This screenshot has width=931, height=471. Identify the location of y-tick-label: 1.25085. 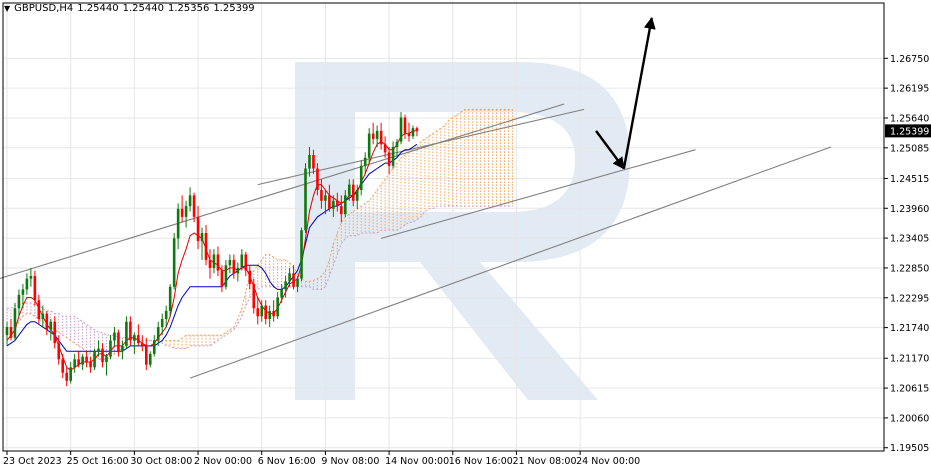
(909, 148).